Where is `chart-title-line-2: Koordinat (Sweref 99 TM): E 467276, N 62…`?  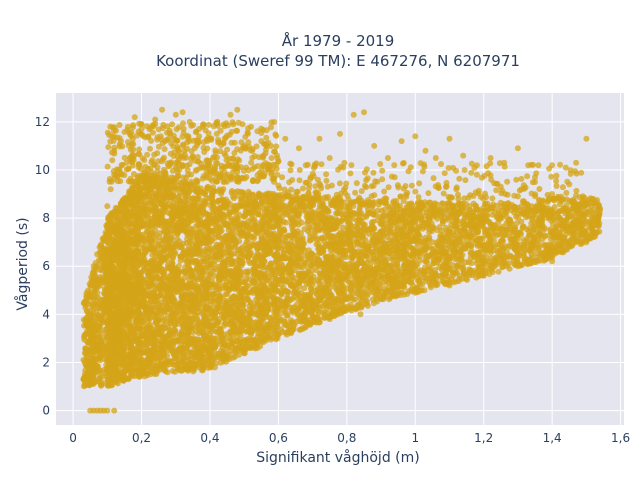 chart-title-line-2: Koordinat (Sweref 99 TM): E 467276, N 62… is located at coordinates (338, 61).